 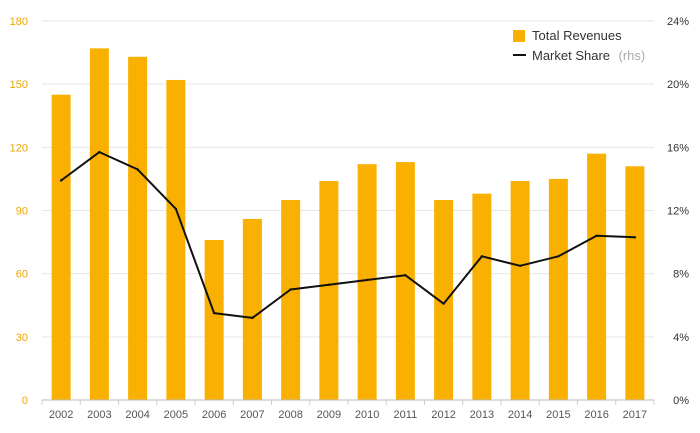 I want to click on market-share-point-2012, so click(x=443, y=303).